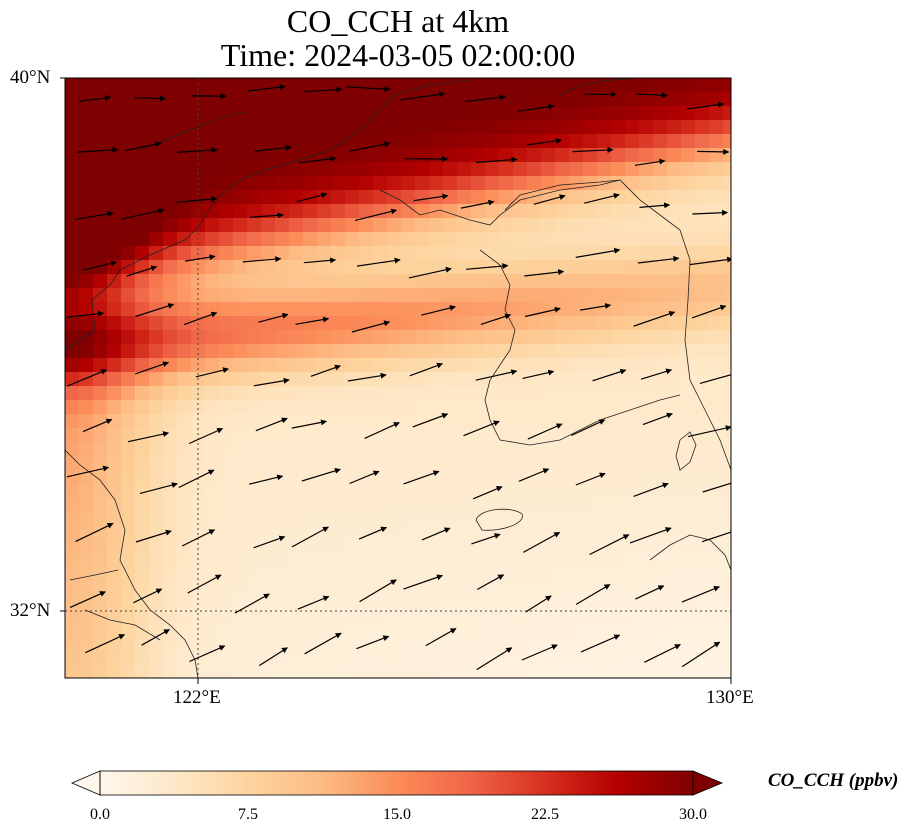 The height and width of the screenshot is (836, 921). Describe the element at coordinates (730, 697) in the screenshot. I see `lon-label-130e: 130°E` at that location.